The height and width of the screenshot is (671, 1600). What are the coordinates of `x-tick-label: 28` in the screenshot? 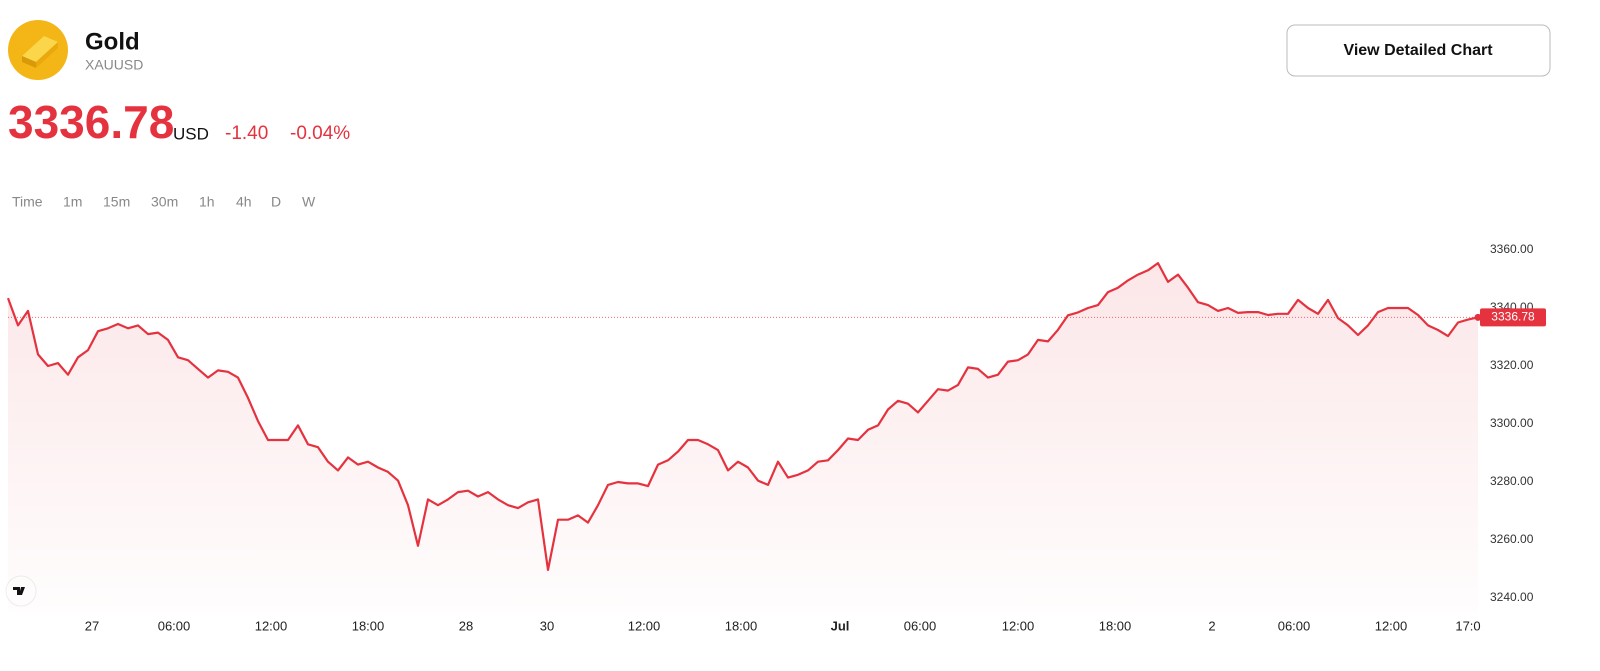 It's located at (466, 625).